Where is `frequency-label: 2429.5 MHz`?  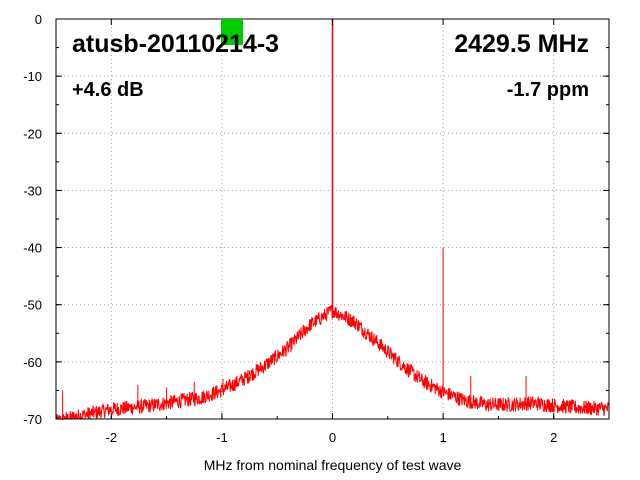
frequency-label: 2429.5 MHz is located at coordinates (521, 44).